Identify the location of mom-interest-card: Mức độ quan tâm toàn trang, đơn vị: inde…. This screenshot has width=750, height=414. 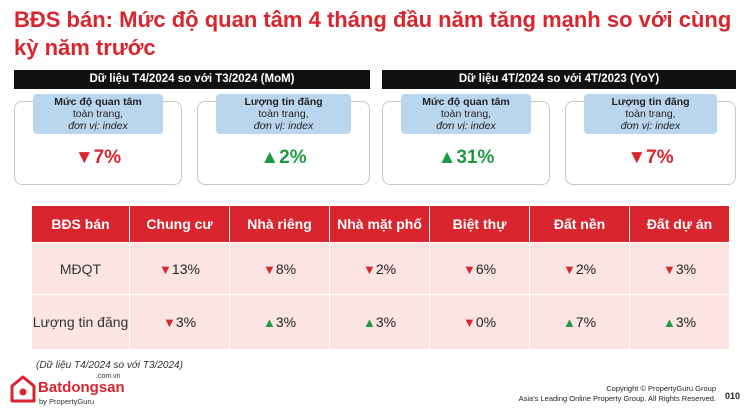
(98, 139).